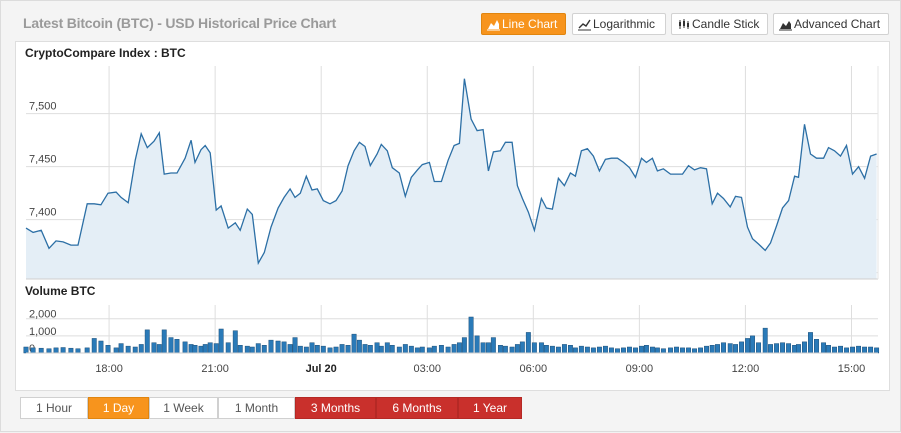 The height and width of the screenshot is (433, 901). What do you see at coordinates (417, 408) in the screenshot?
I see `range-button: 6 Months` at bounding box center [417, 408].